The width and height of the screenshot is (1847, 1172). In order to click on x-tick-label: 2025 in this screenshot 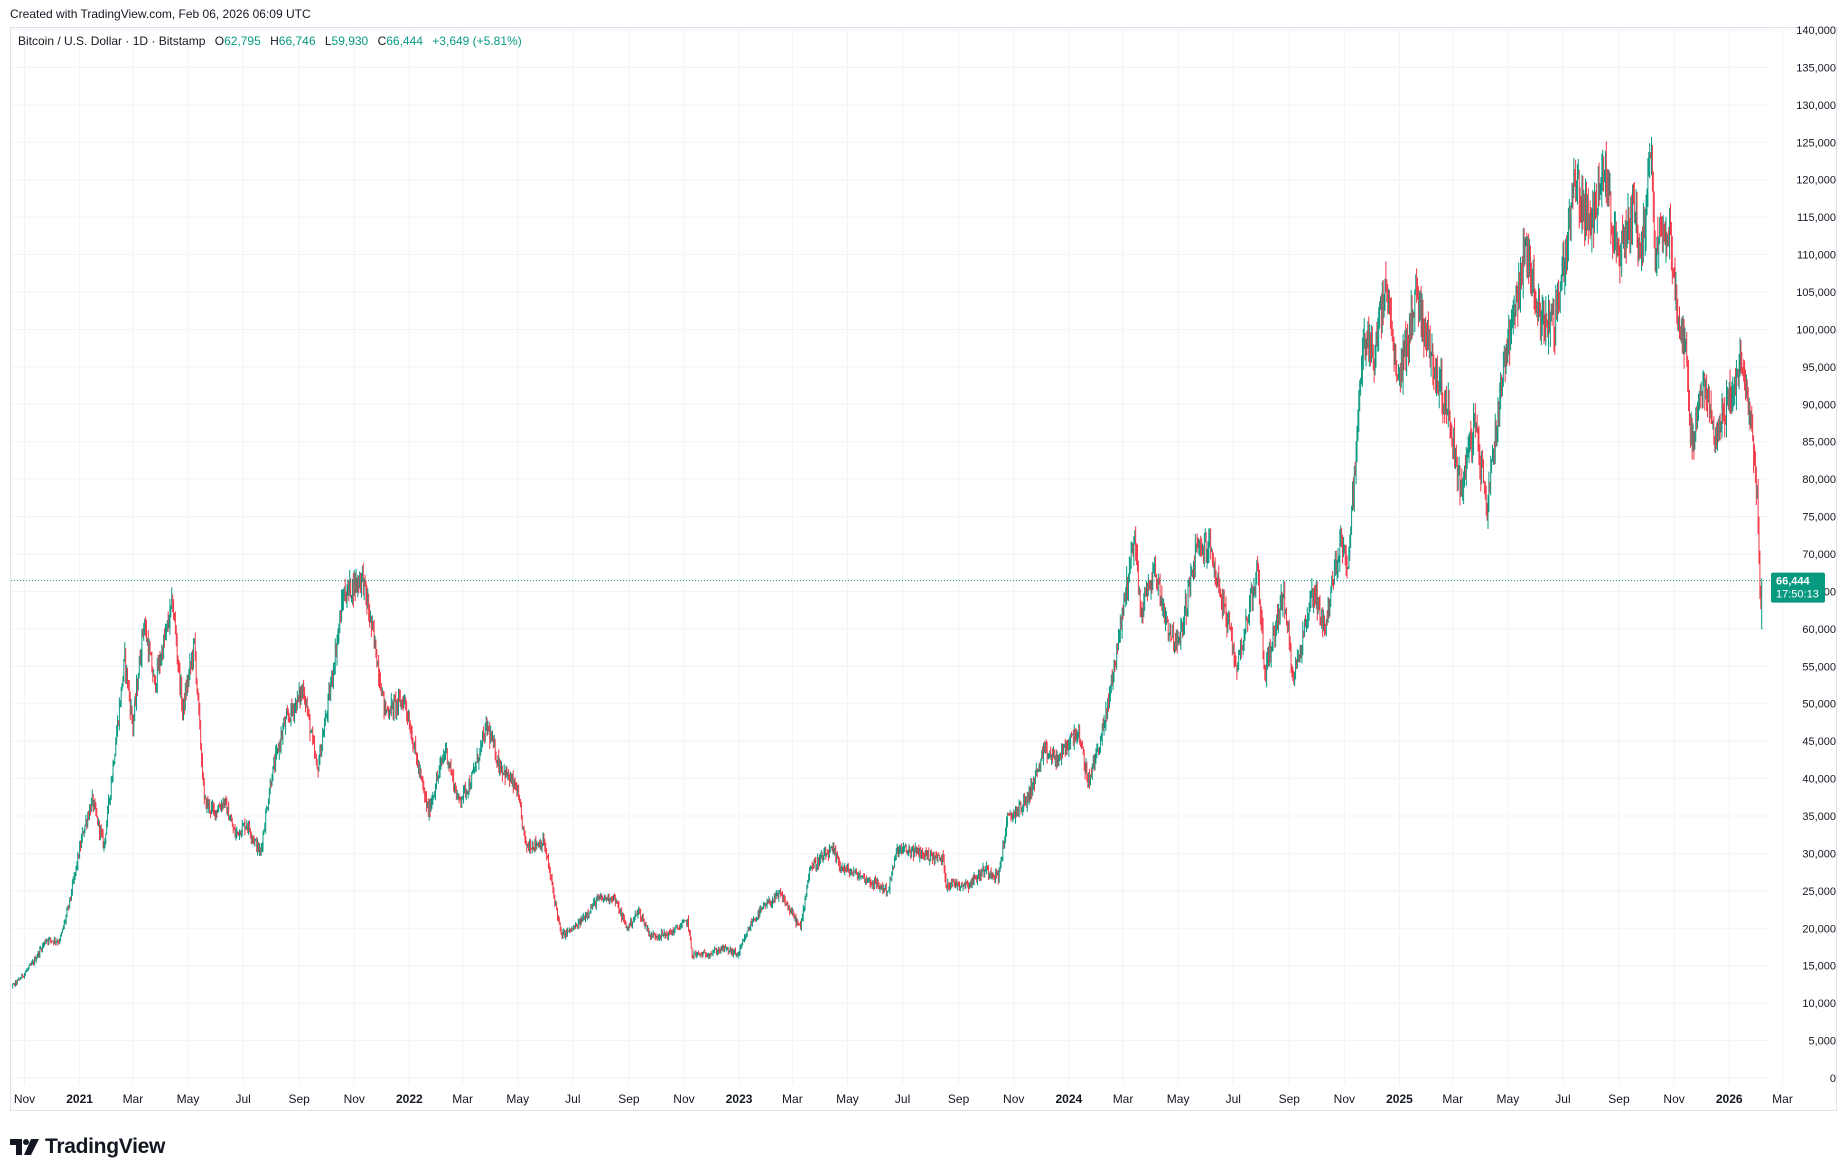, I will do `click(1399, 1099)`.